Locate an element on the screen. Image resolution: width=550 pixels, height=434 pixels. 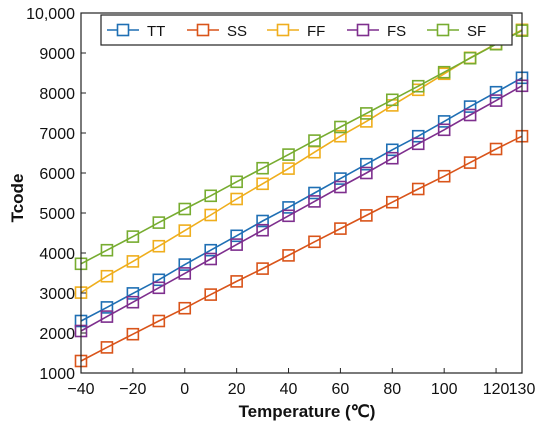
y-tick-label: 6000 is located at coordinates (57, 174).